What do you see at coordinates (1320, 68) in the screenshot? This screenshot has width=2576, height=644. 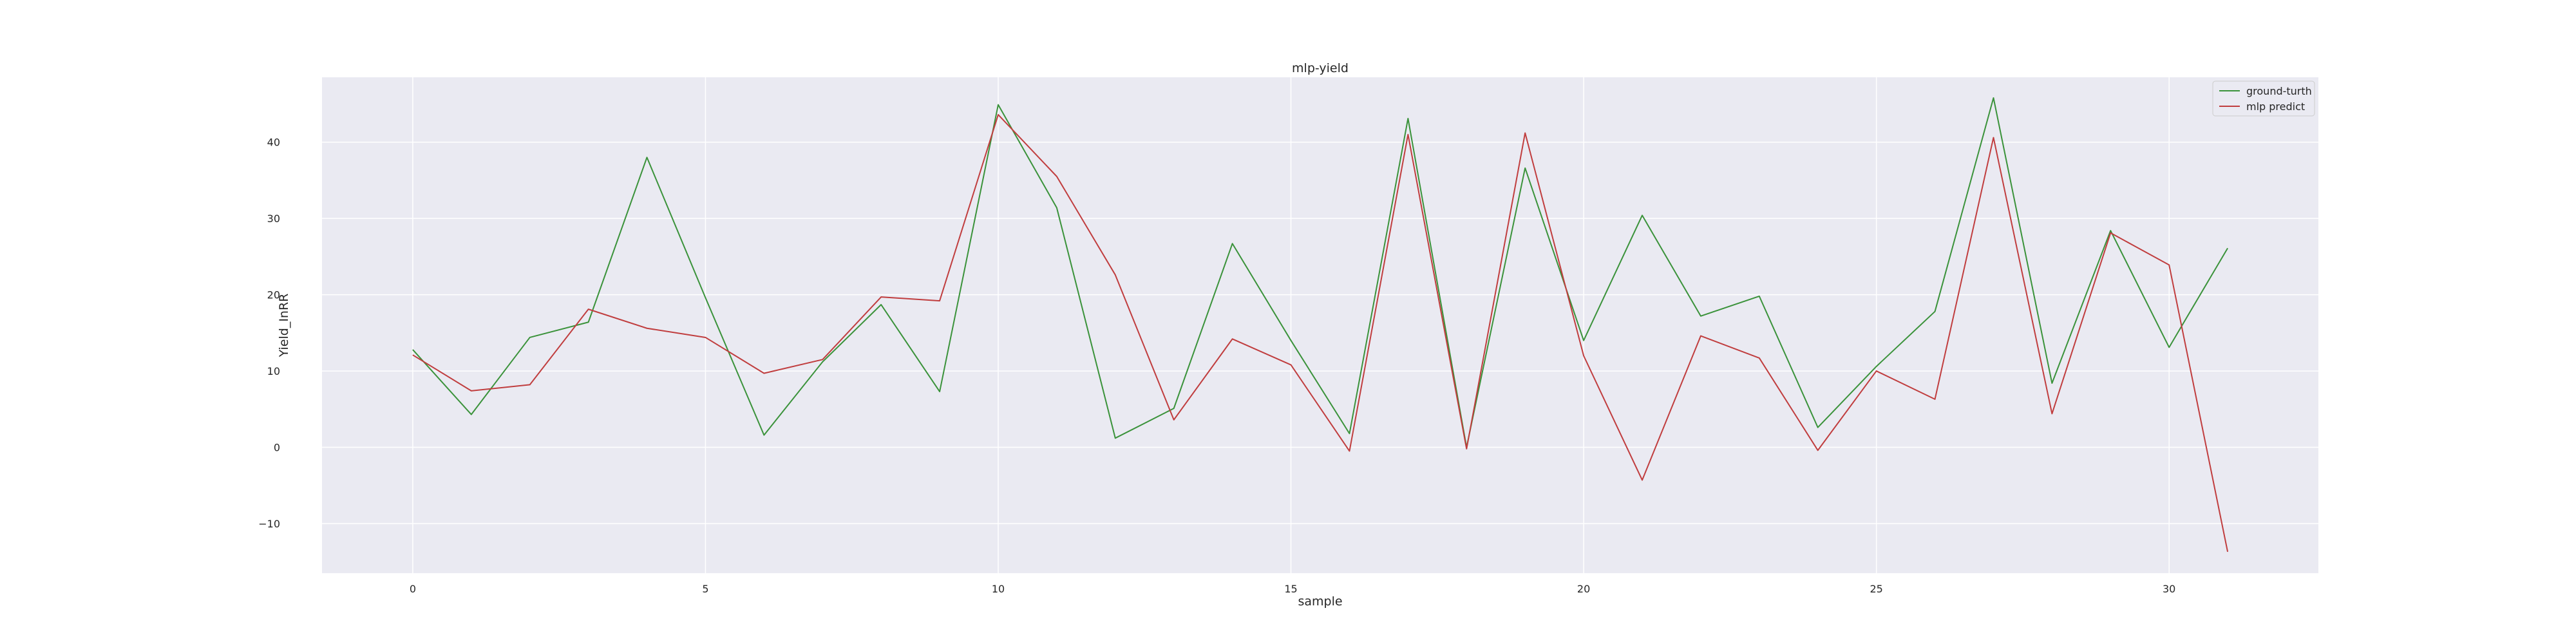 I see `chart-title: mlp-yield` at bounding box center [1320, 68].